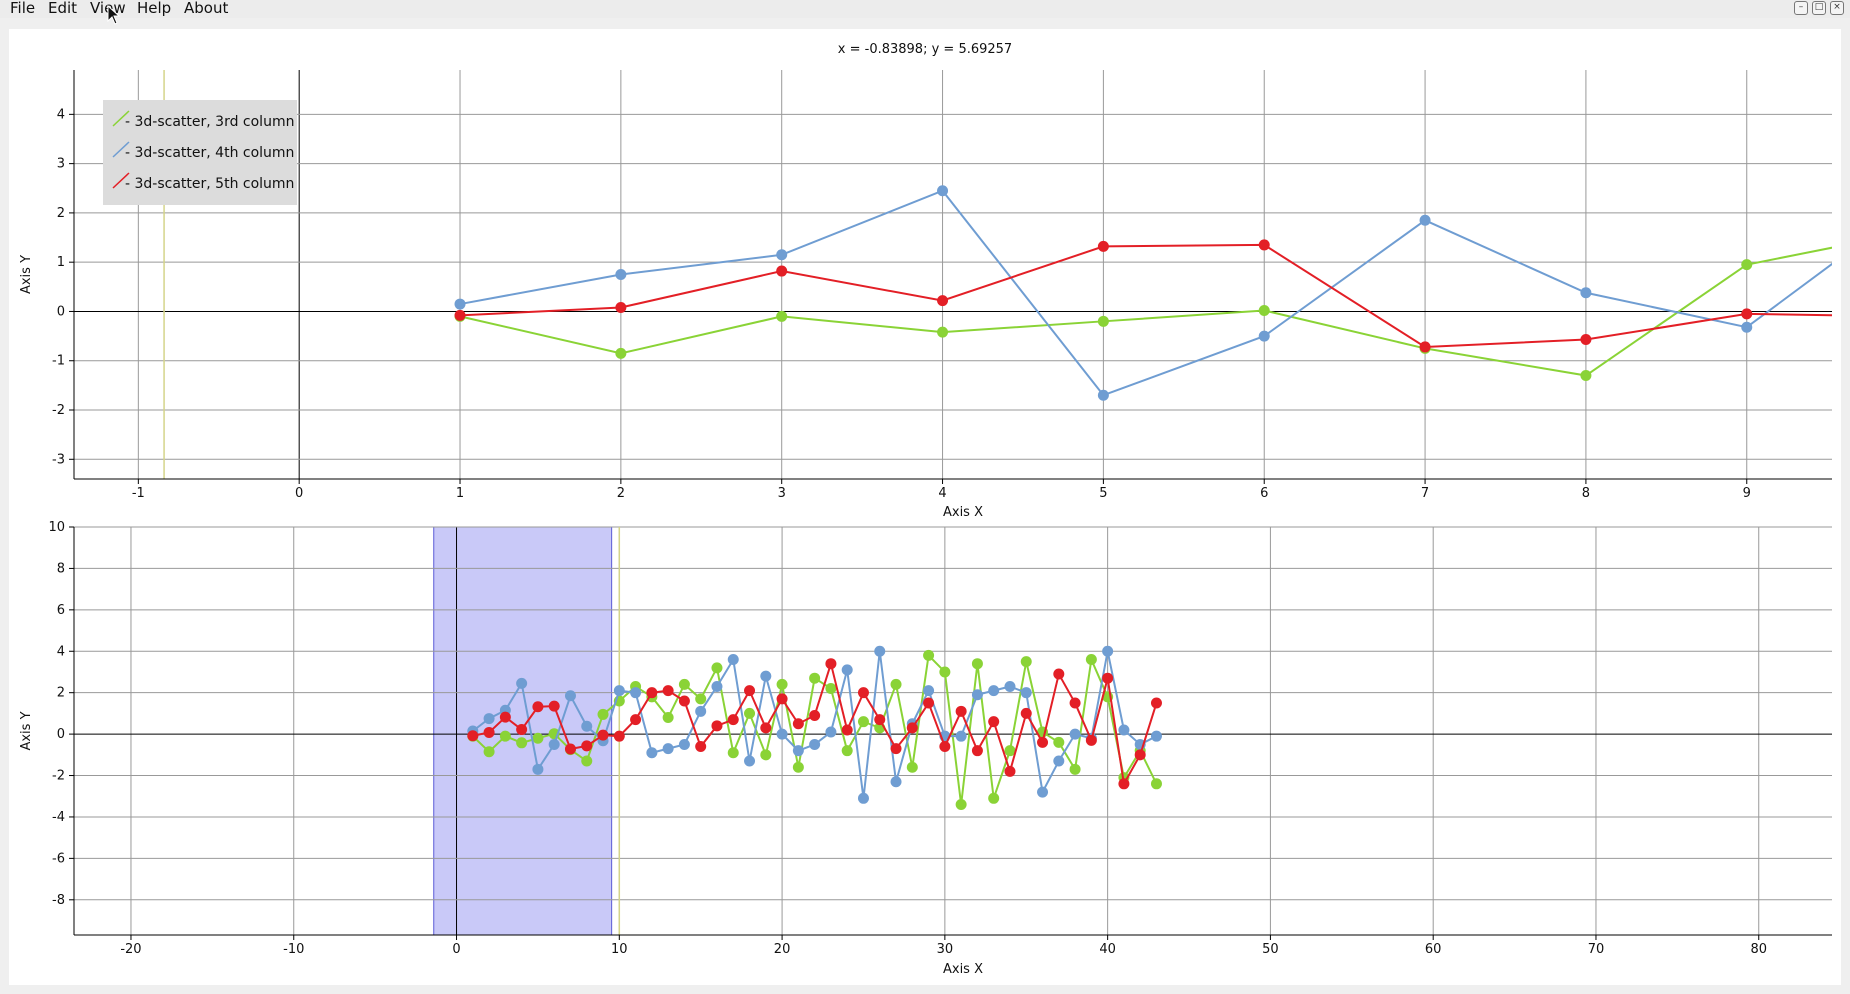 The width and height of the screenshot is (1850, 994). What do you see at coordinates (154, 8) in the screenshot?
I see `menu-help: Help` at bounding box center [154, 8].